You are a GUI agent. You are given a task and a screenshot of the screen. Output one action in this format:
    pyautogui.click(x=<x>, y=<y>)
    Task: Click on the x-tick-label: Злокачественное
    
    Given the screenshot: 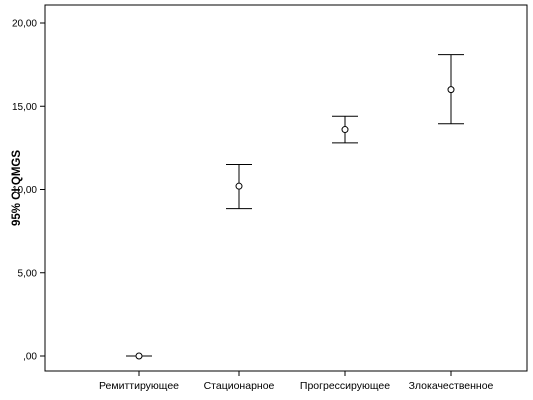 What is the action you would take?
    pyautogui.click(x=451, y=386)
    